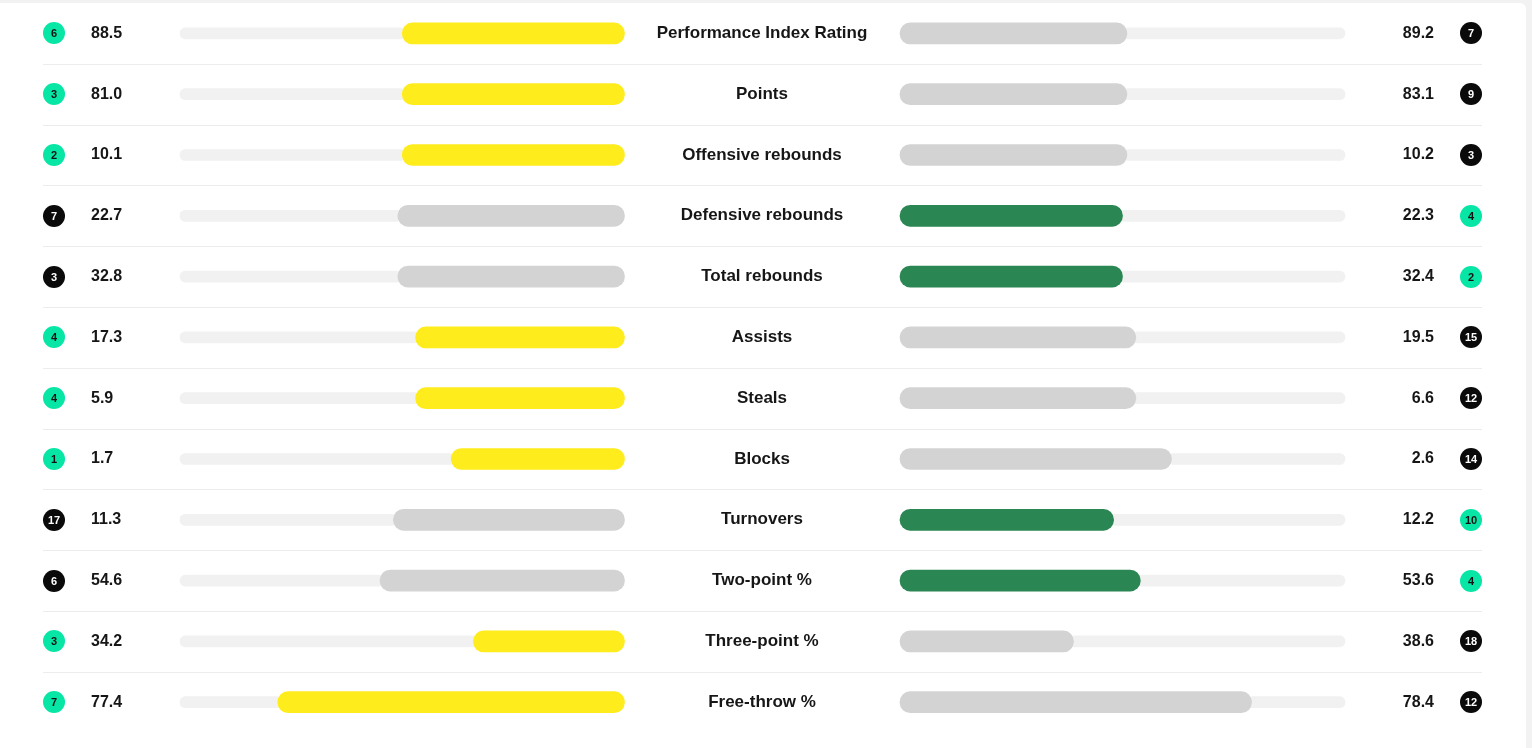  Describe the element at coordinates (1418, 336) in the screenshot. I see `text: 19.5` at that location.